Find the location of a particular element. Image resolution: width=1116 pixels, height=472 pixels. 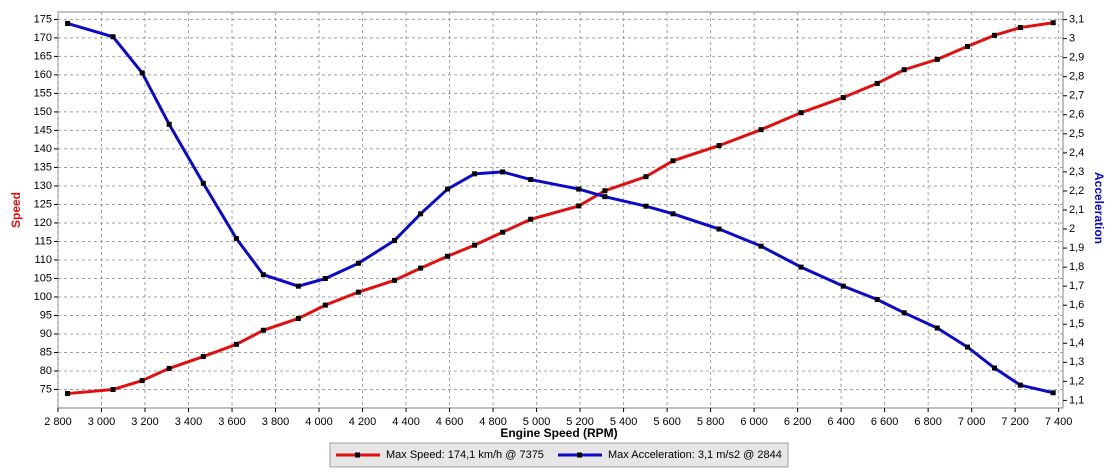

y2-tick-label: 2,3 is located at coordinates (1076, 172).